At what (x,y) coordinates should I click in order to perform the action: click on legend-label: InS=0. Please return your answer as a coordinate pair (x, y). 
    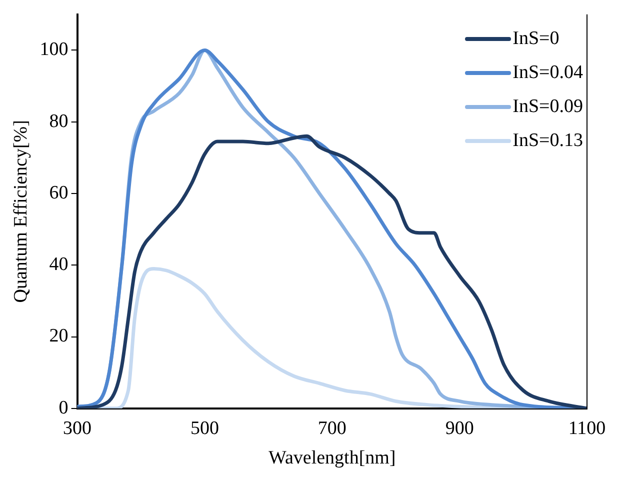
    Looking at the image, I should click on (536, 39).